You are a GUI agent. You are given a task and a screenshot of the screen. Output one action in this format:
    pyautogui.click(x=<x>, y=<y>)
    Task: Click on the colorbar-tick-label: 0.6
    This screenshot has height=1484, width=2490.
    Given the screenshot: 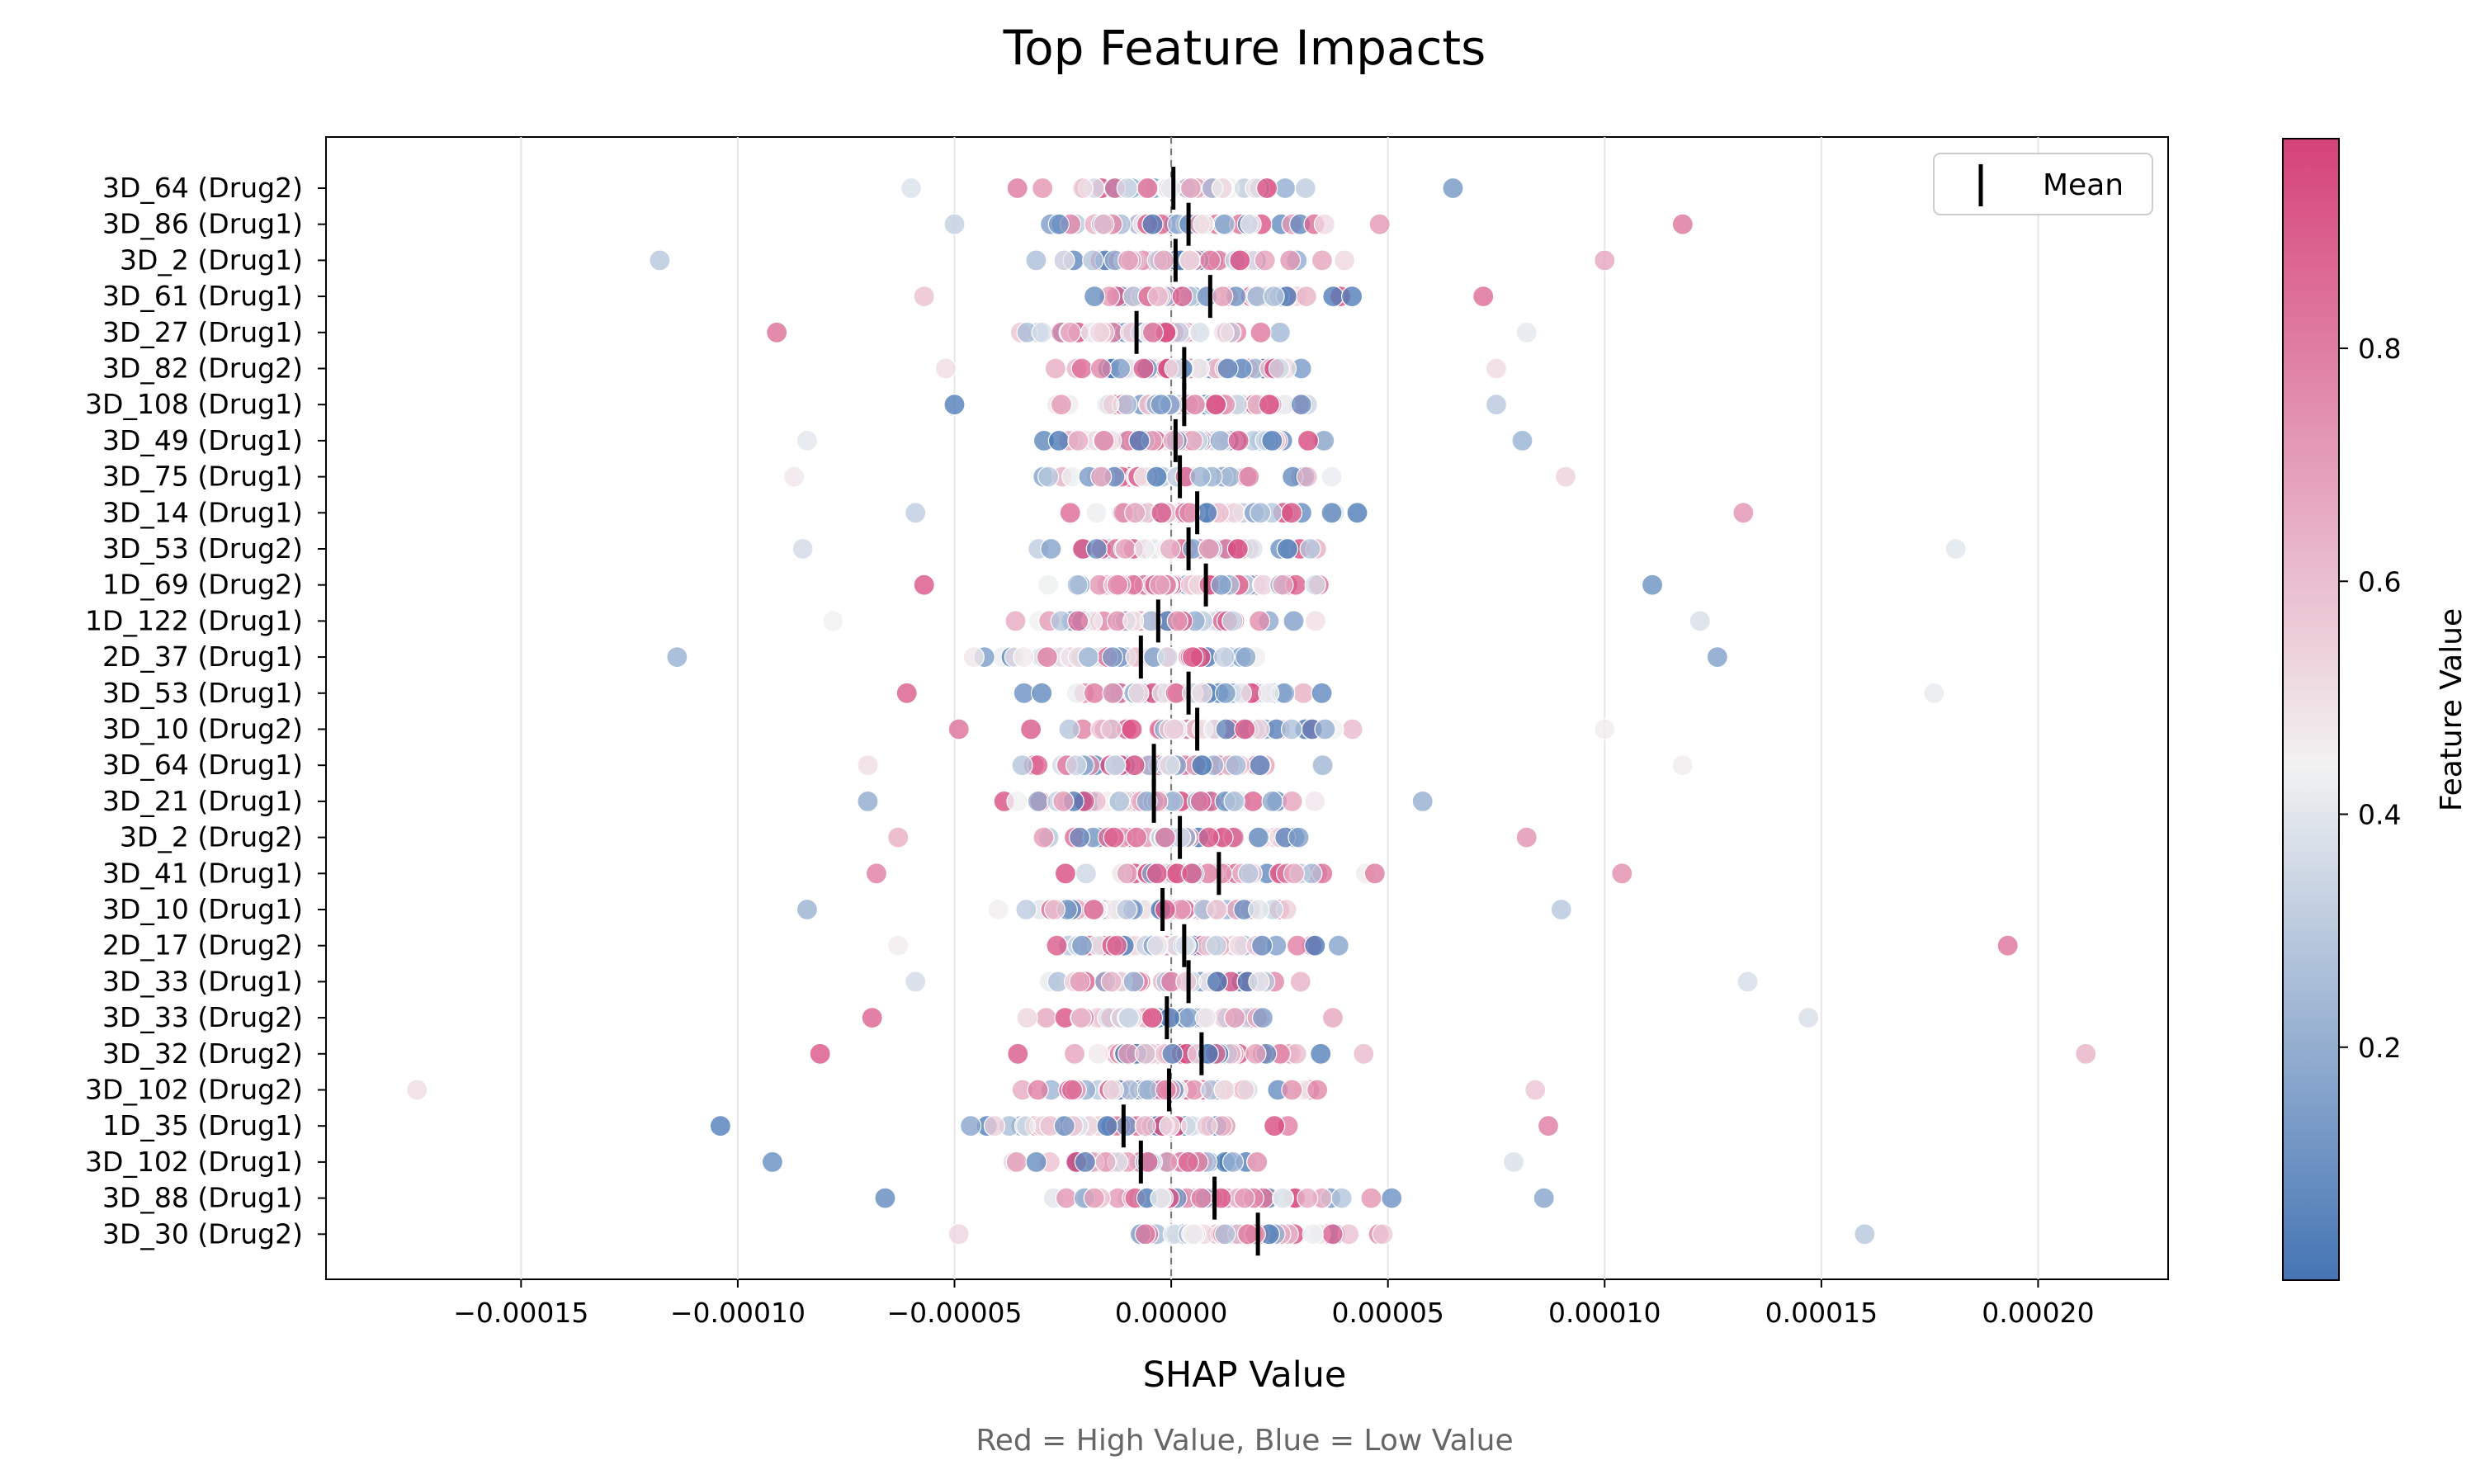 What is the action you would take?
    pyautogui.click(x=2379, y=581)
    